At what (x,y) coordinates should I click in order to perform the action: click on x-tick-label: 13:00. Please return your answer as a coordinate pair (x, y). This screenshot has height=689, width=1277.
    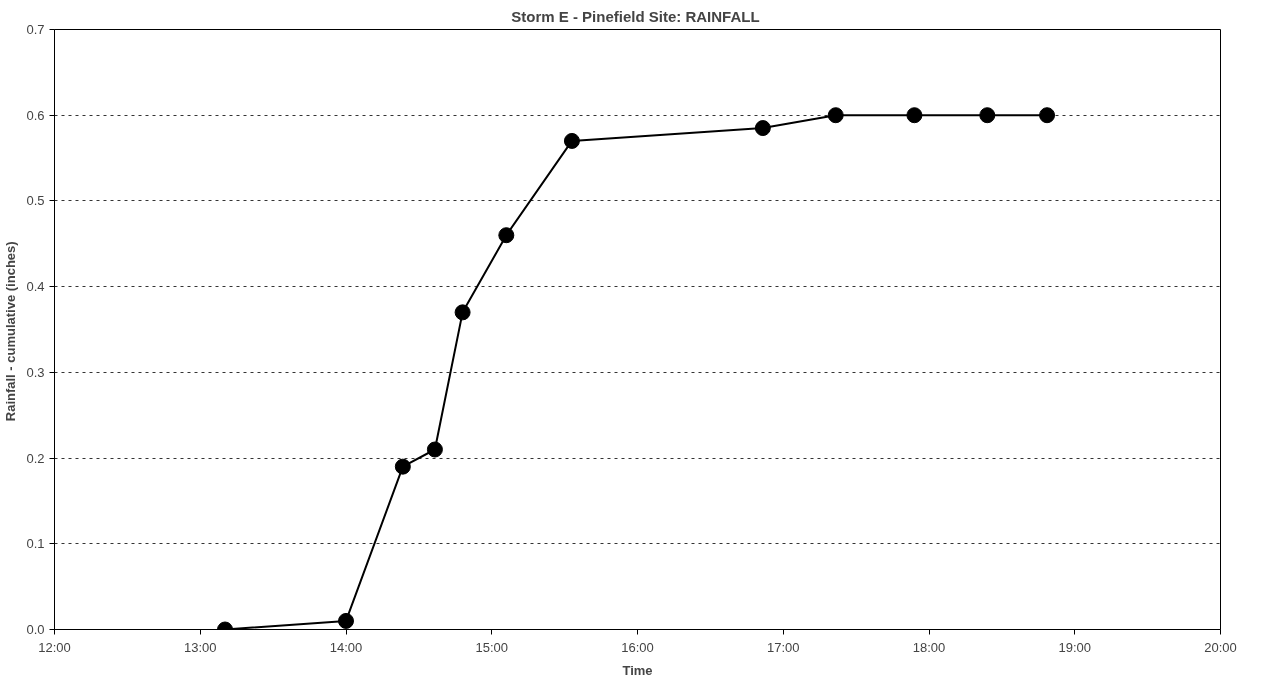
    Looking at the image, I should click on (200, 647).